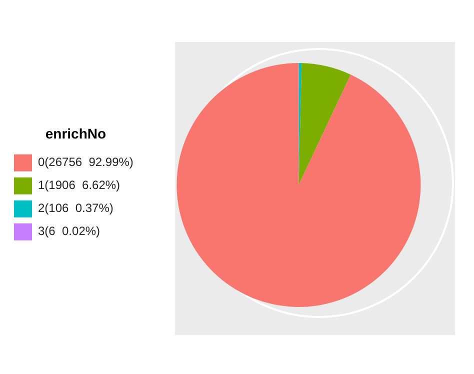 This screenshot has height=374, width=474. Describe the element at coordinates (86, 162) in the screenshot. I see `legend-label: 0(26756 92.99%)` at that location.